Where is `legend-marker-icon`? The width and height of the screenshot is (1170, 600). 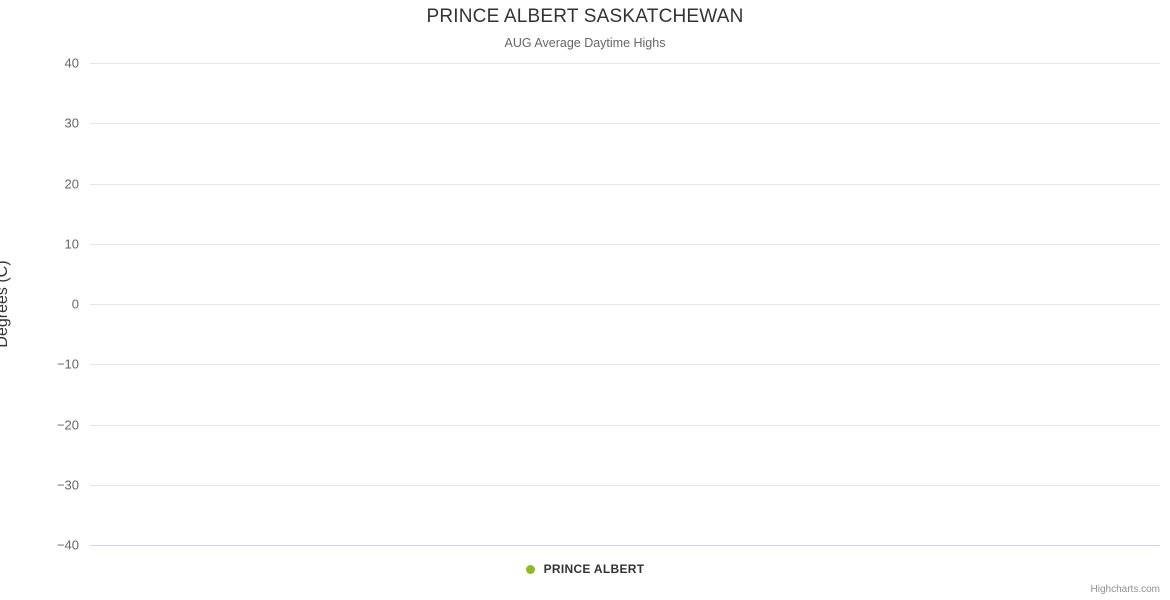
legend-marker-icon is located at coordinates (530, 569).